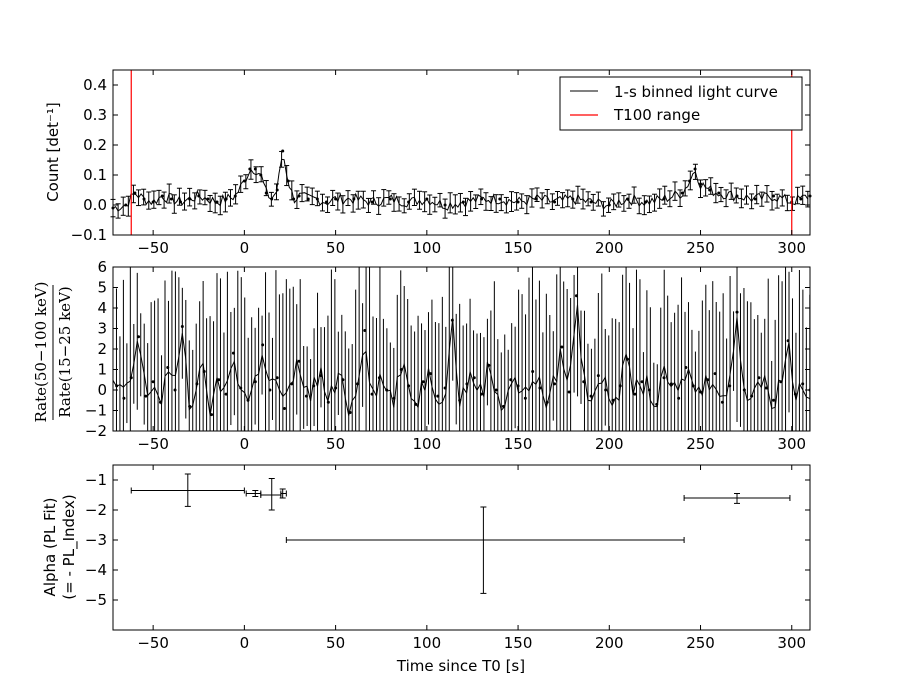  Describe the element at coordinates (460, 666) in the screenshot. I see `x-axis-label: Time since T0 [s]` at that location.